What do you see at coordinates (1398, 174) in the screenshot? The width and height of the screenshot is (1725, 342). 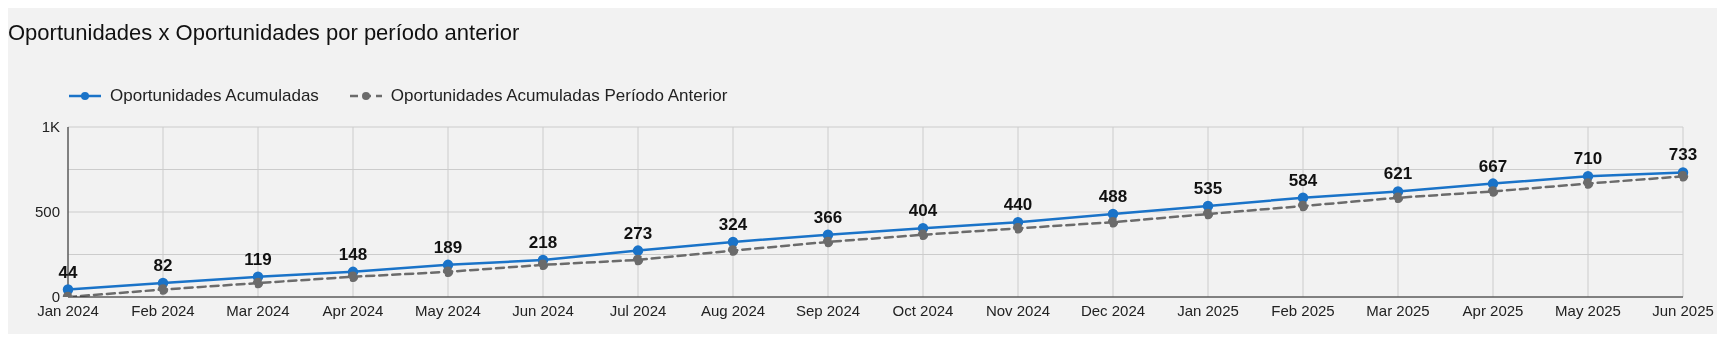 I see `data-label: 621` at bounding box center [1398, 174].